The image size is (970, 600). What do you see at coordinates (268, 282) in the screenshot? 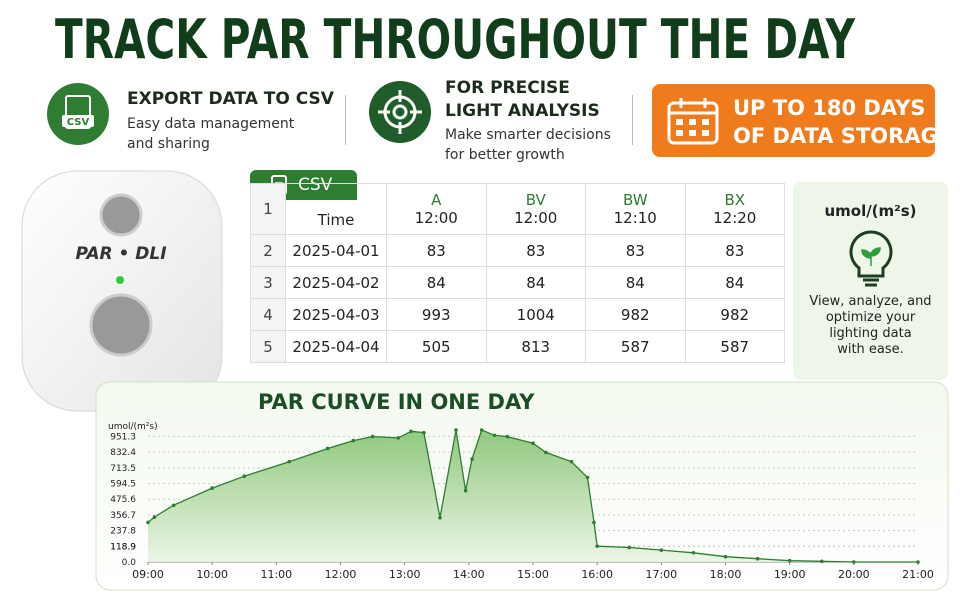
I see `row-number: 3` at bounding box center [268, 282].